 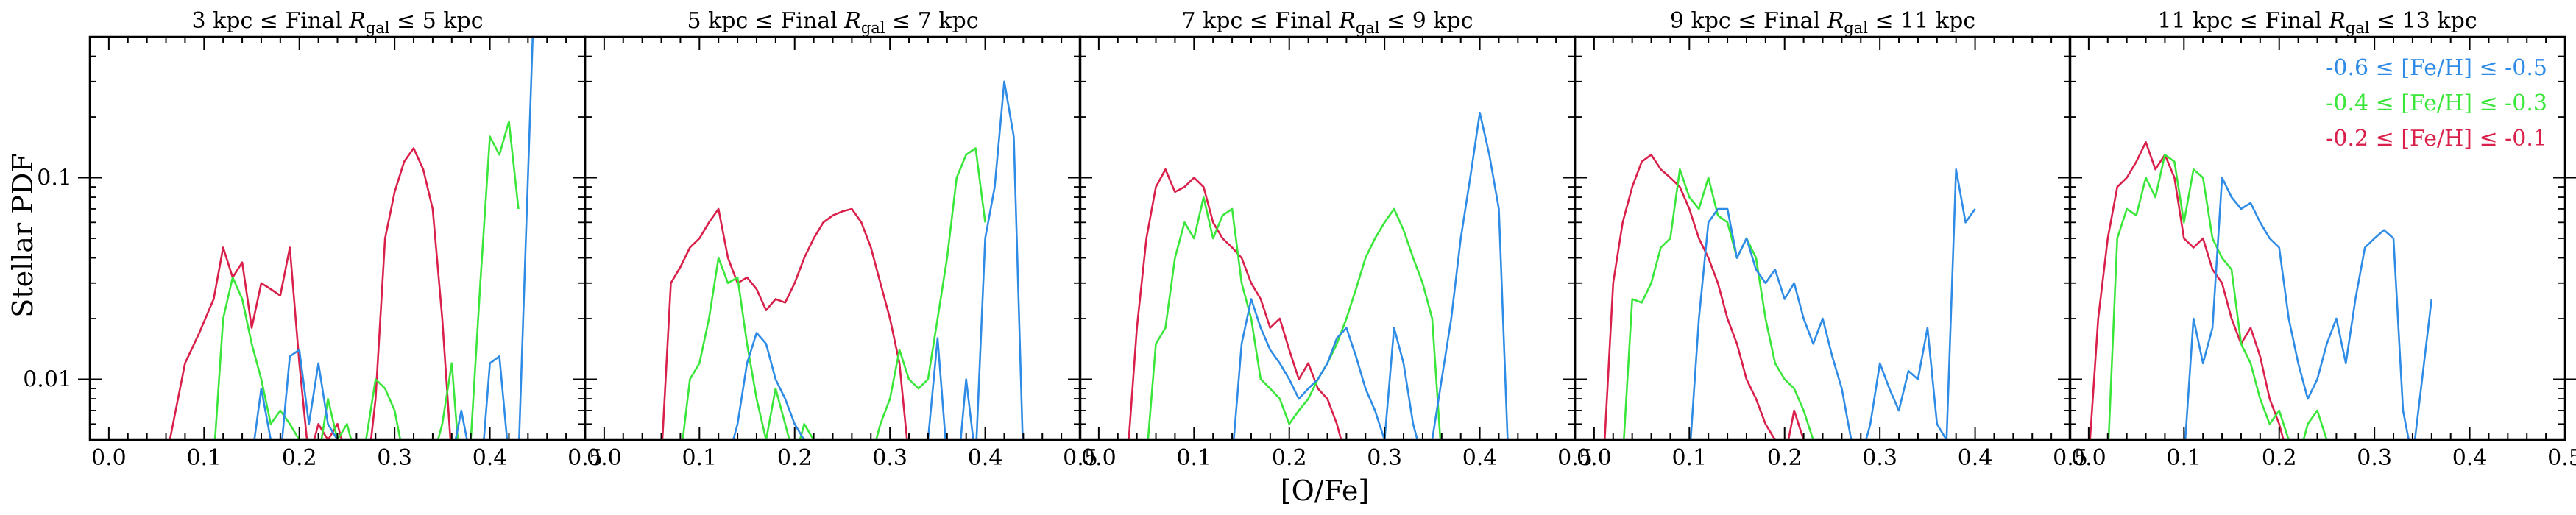 I want to click on y-axis-label: Stellar PDF, so click(x=23, y=235).